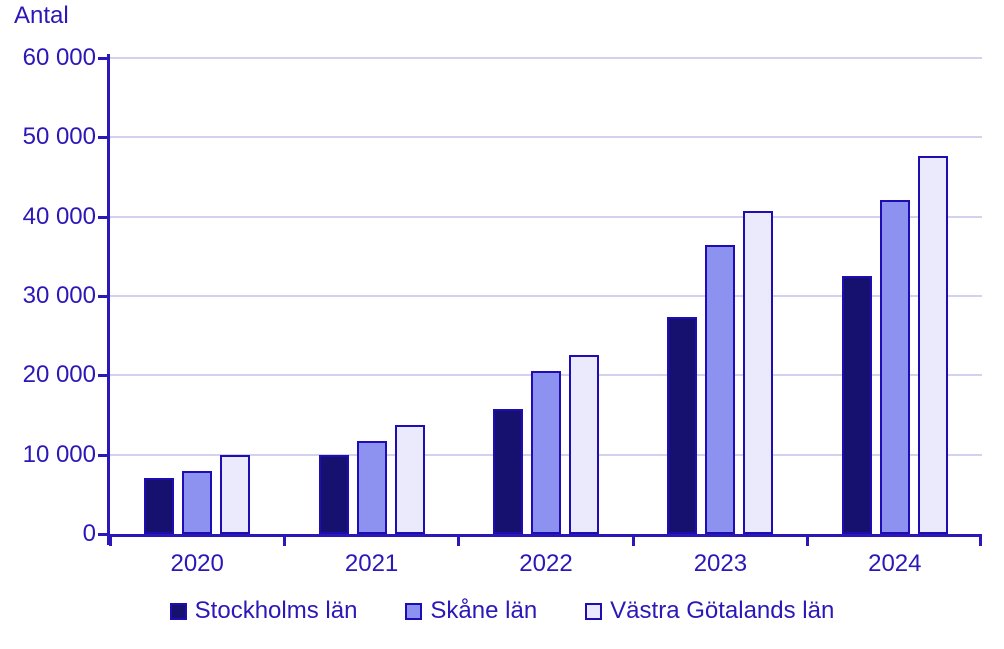 This screenshot has height=649, width=1004. What do you see at coordinates (59, 454) in the screenshot?
I see `y-tick-label: 10 000` at bounding box center [59, 454].